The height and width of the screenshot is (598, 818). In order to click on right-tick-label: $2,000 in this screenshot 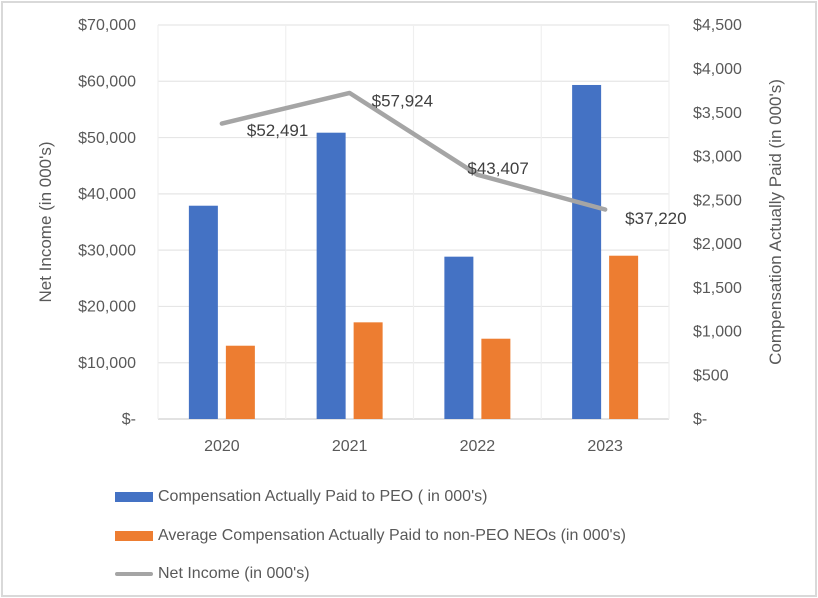, I will do `click(717, 244)`.